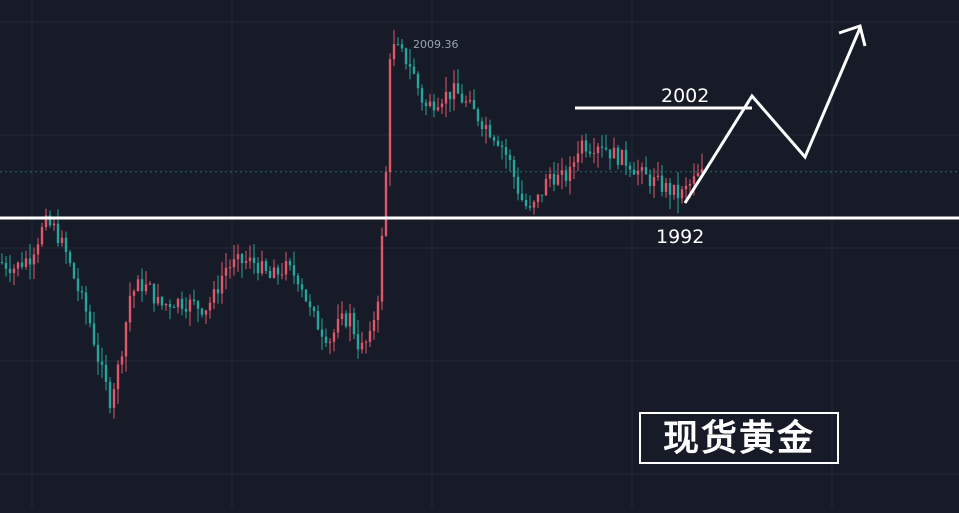 This screenshot has height=513, width=959. What do you see at coordinates (436, 44) in the screenshot?
I see `peak-price-label: 2009.36` at bounding box center [436, 44].